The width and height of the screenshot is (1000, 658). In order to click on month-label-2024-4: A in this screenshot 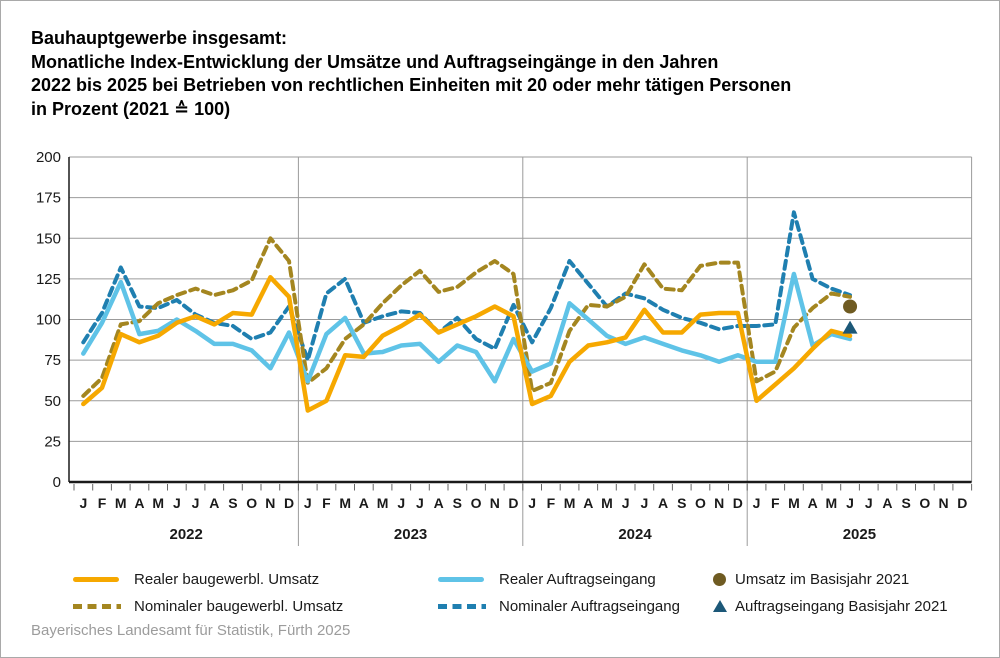, I will do `click(588, 503)`.